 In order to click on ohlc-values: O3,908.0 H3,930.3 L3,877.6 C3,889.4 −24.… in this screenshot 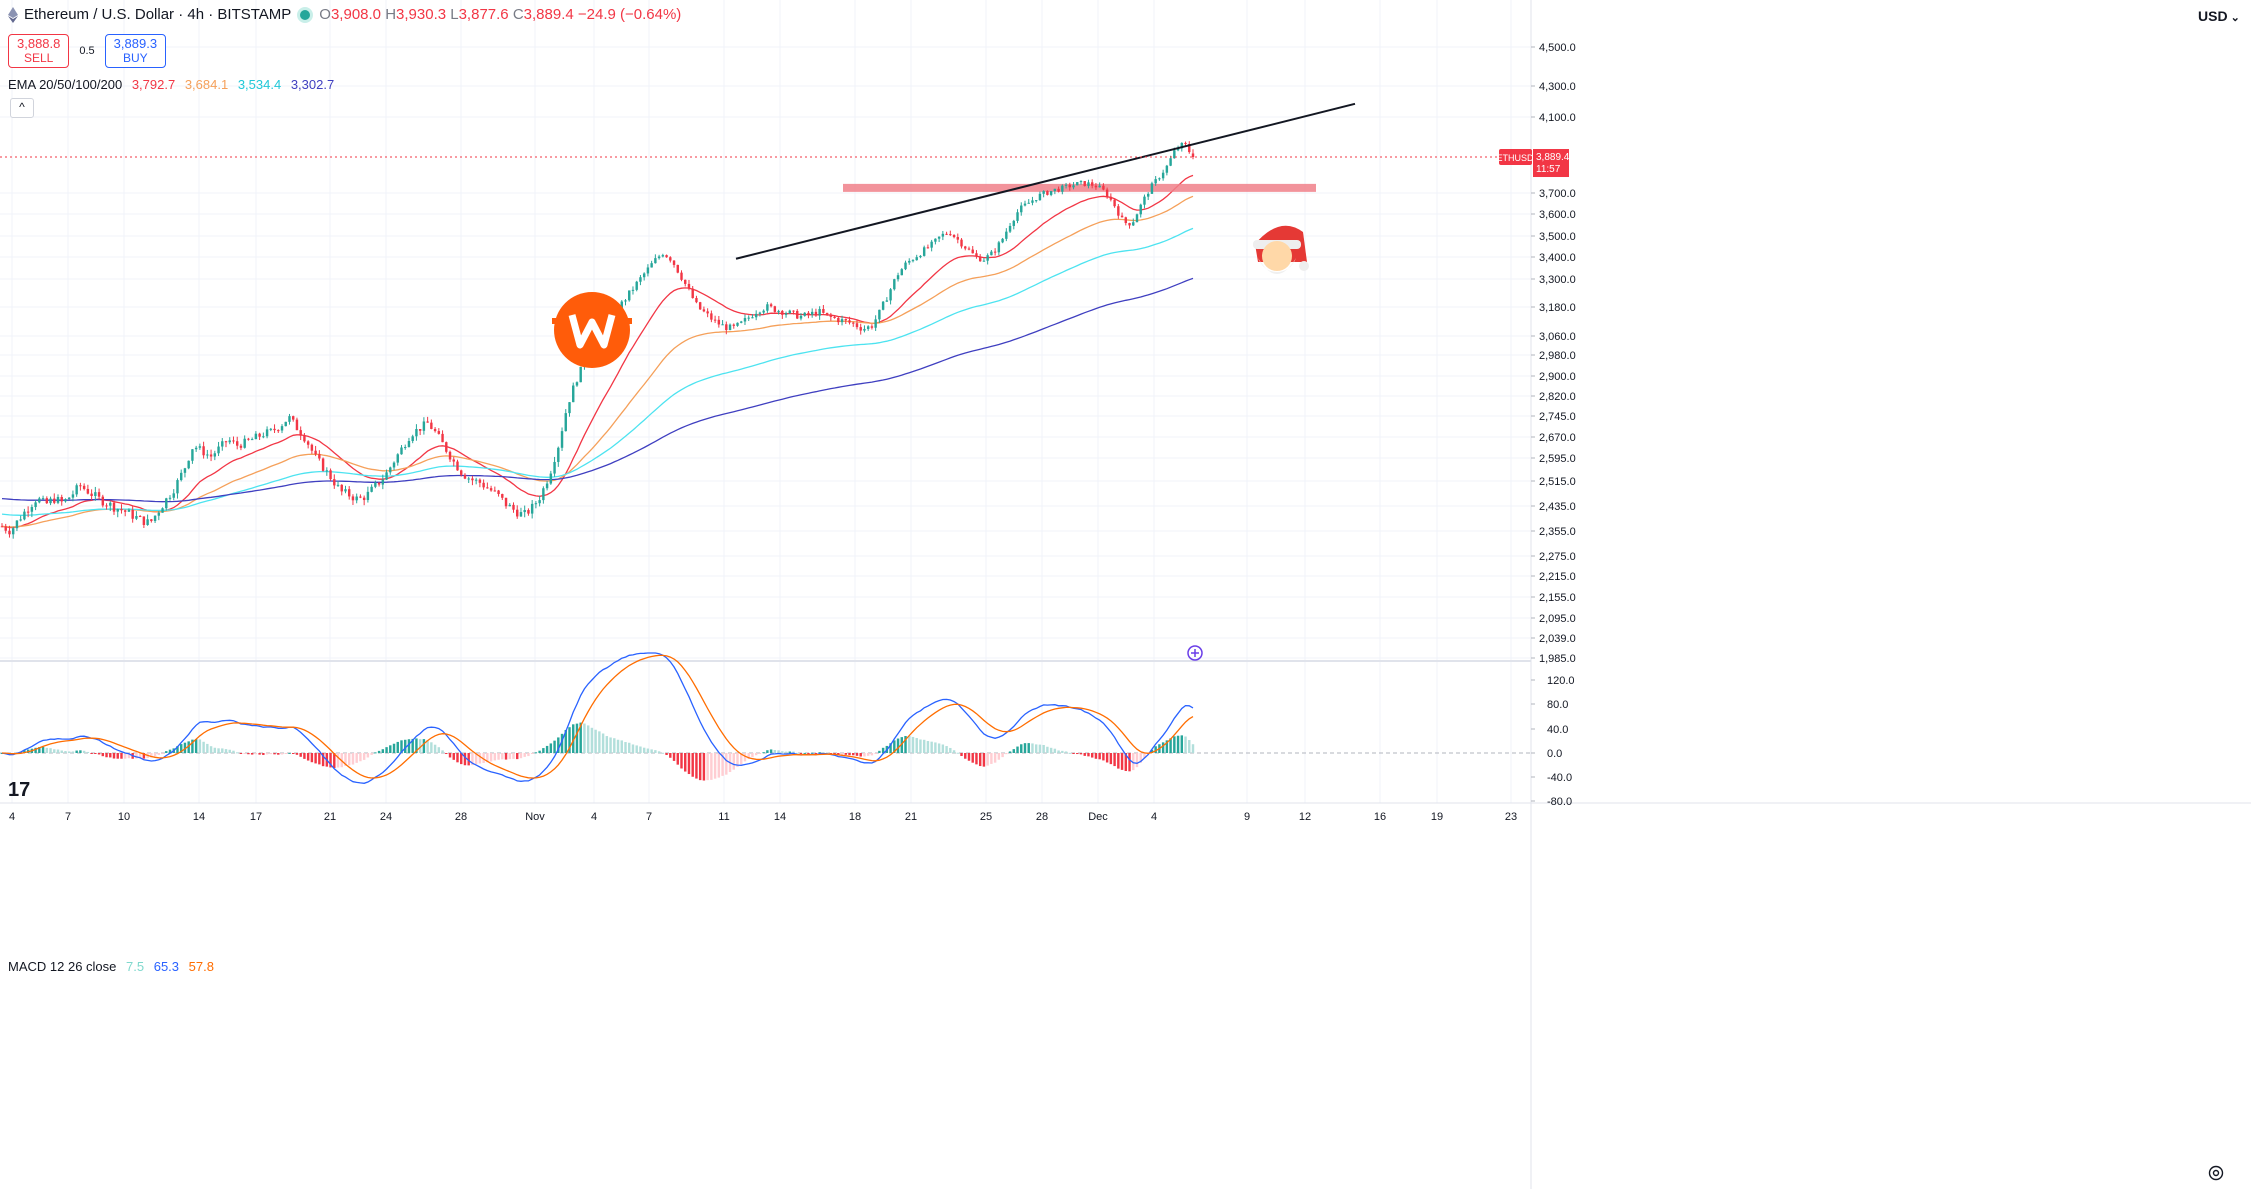, I will do `click(500, 14)`.